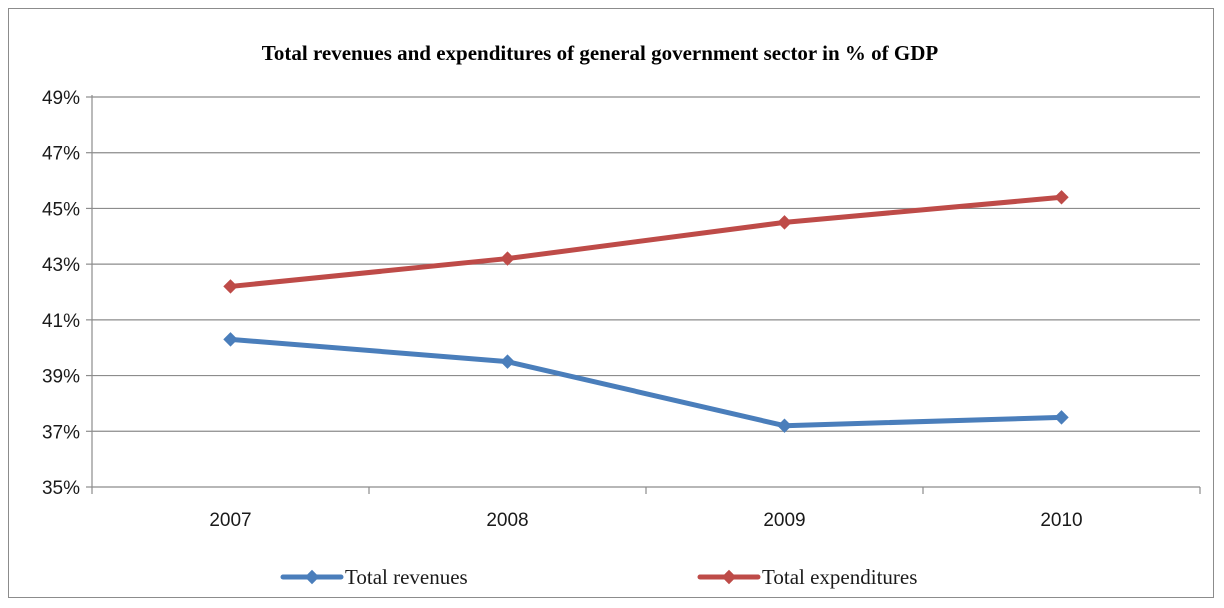 The width and height of the screenshot is (1224, 608). What do you see at coordinates (61, 154) in the screenshot?
I see `y-tick-label: 47%` at bounding box center [61, 154].